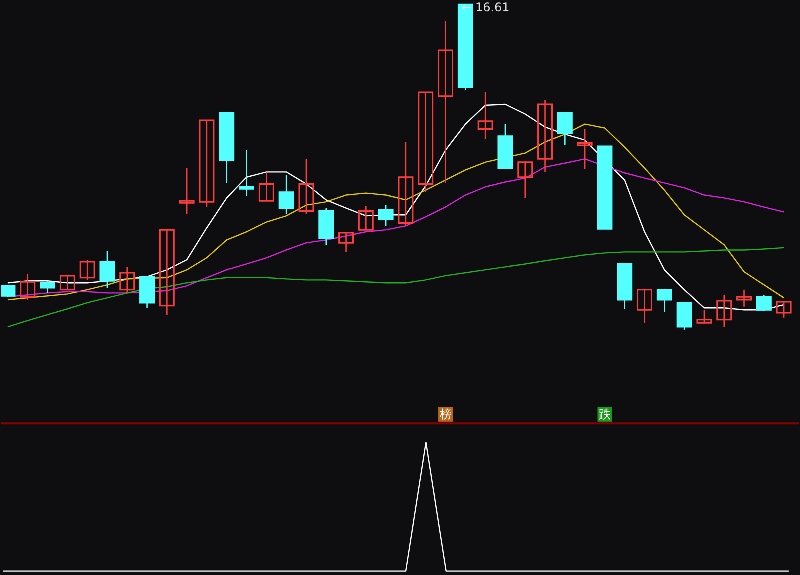  I want to click on annotation: ← 16.61, so click(486, 7).